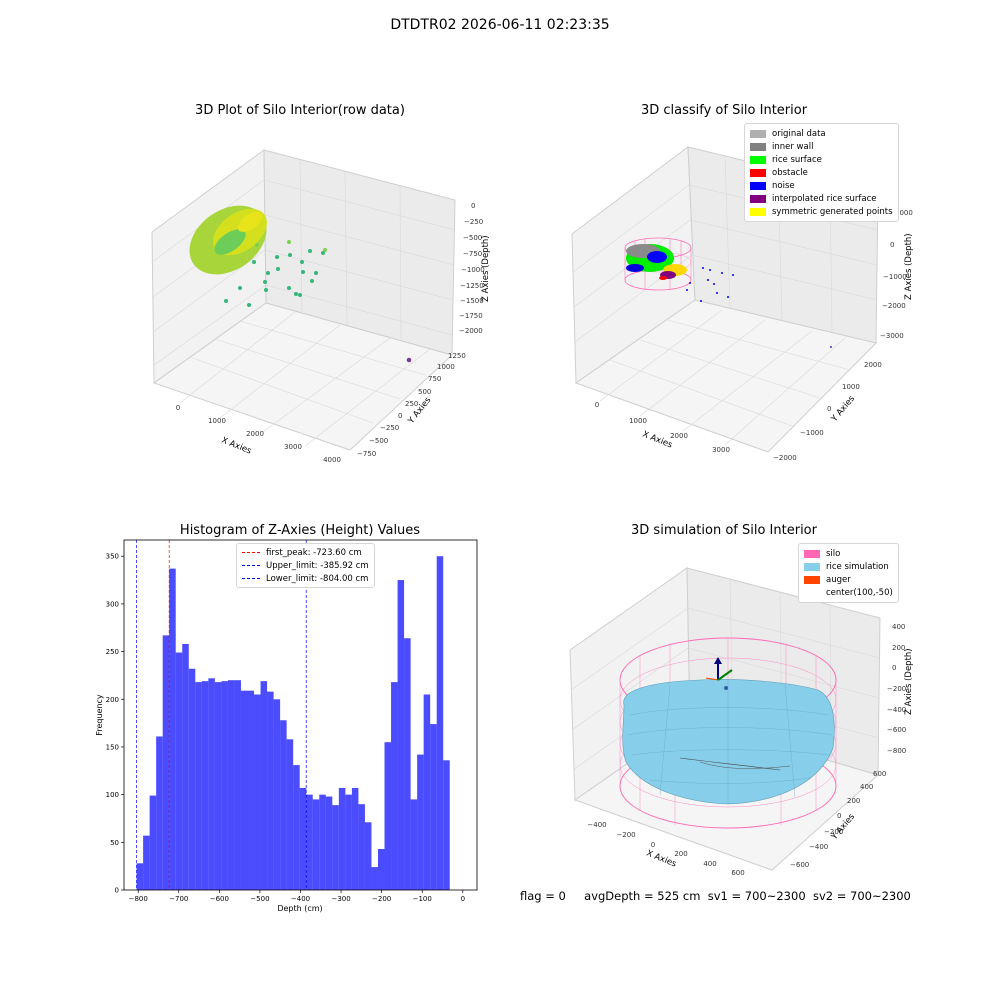  Describe the element at coordinates (679, 436) in the screenshot. I see `svg-text: 2000` at that location.